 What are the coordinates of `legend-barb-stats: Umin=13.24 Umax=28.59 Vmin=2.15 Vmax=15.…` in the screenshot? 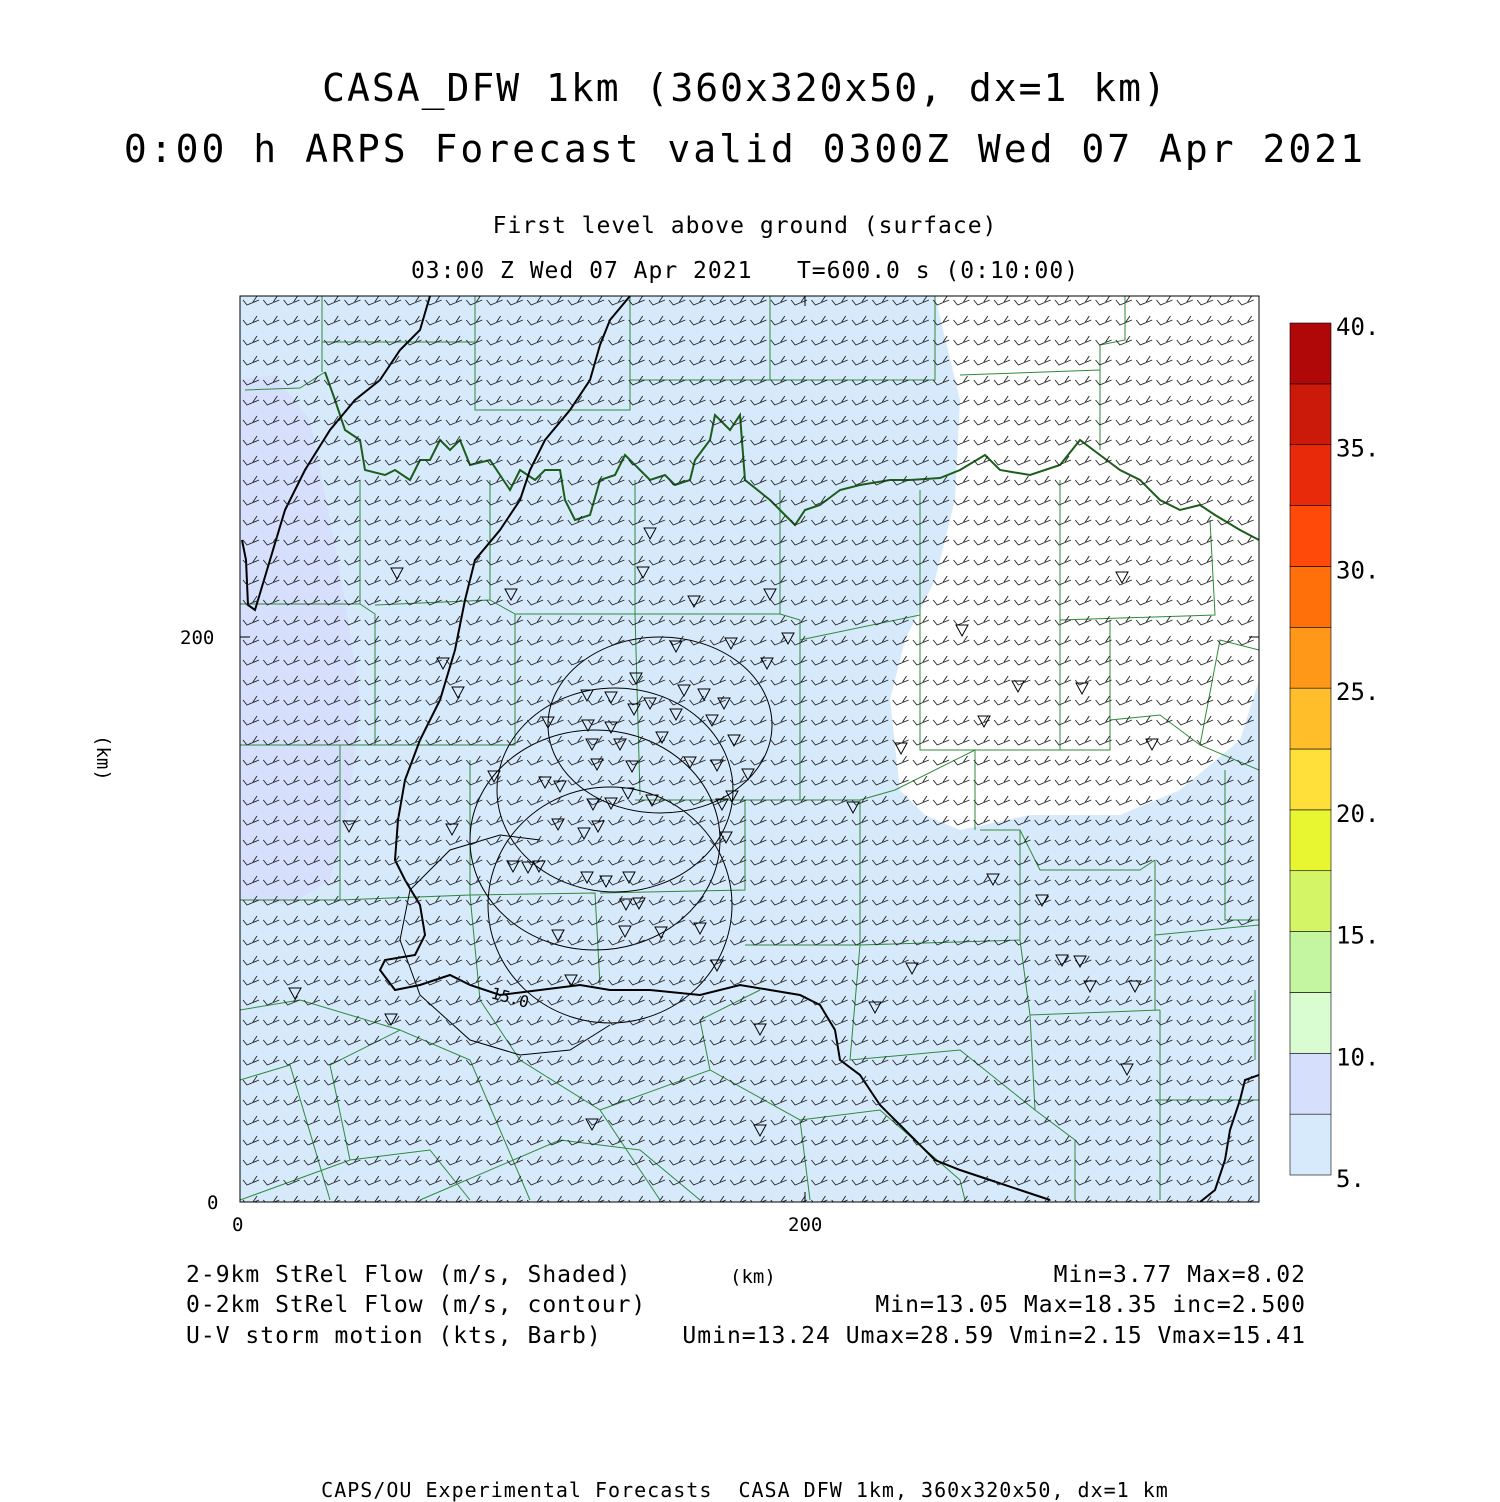 It's located at (994, 1336).